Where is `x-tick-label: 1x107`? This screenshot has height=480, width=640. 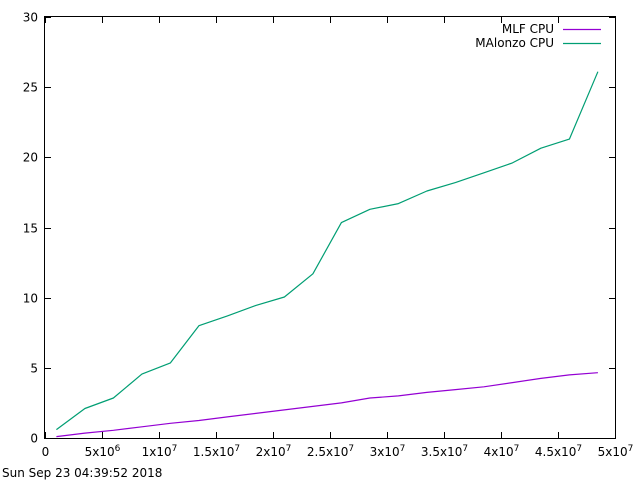 x-tick-label: 1x107 is located at coordinates (160, 451).